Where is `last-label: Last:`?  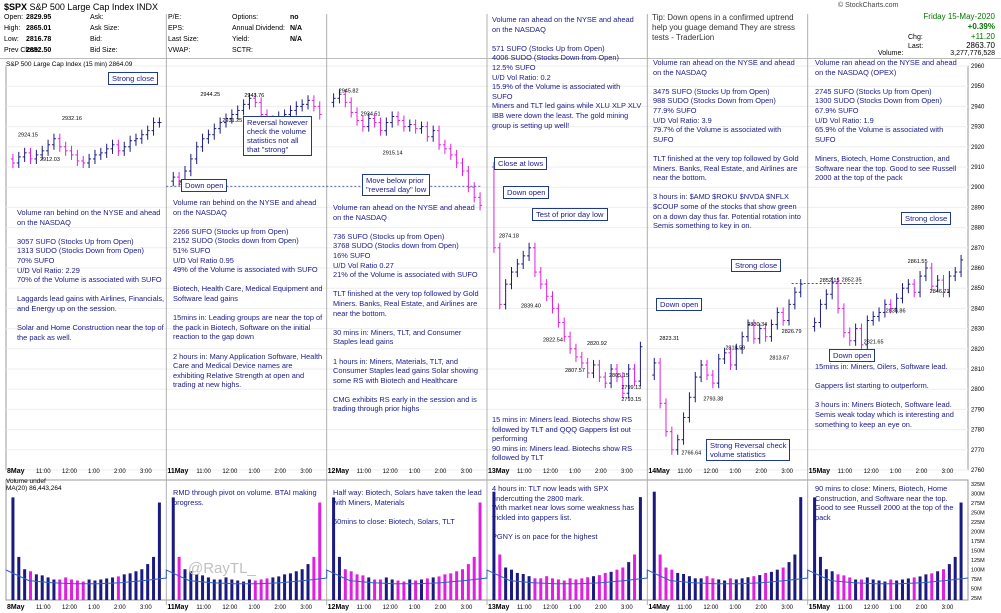 last-label: Last: is located at coordinates (916, 46).